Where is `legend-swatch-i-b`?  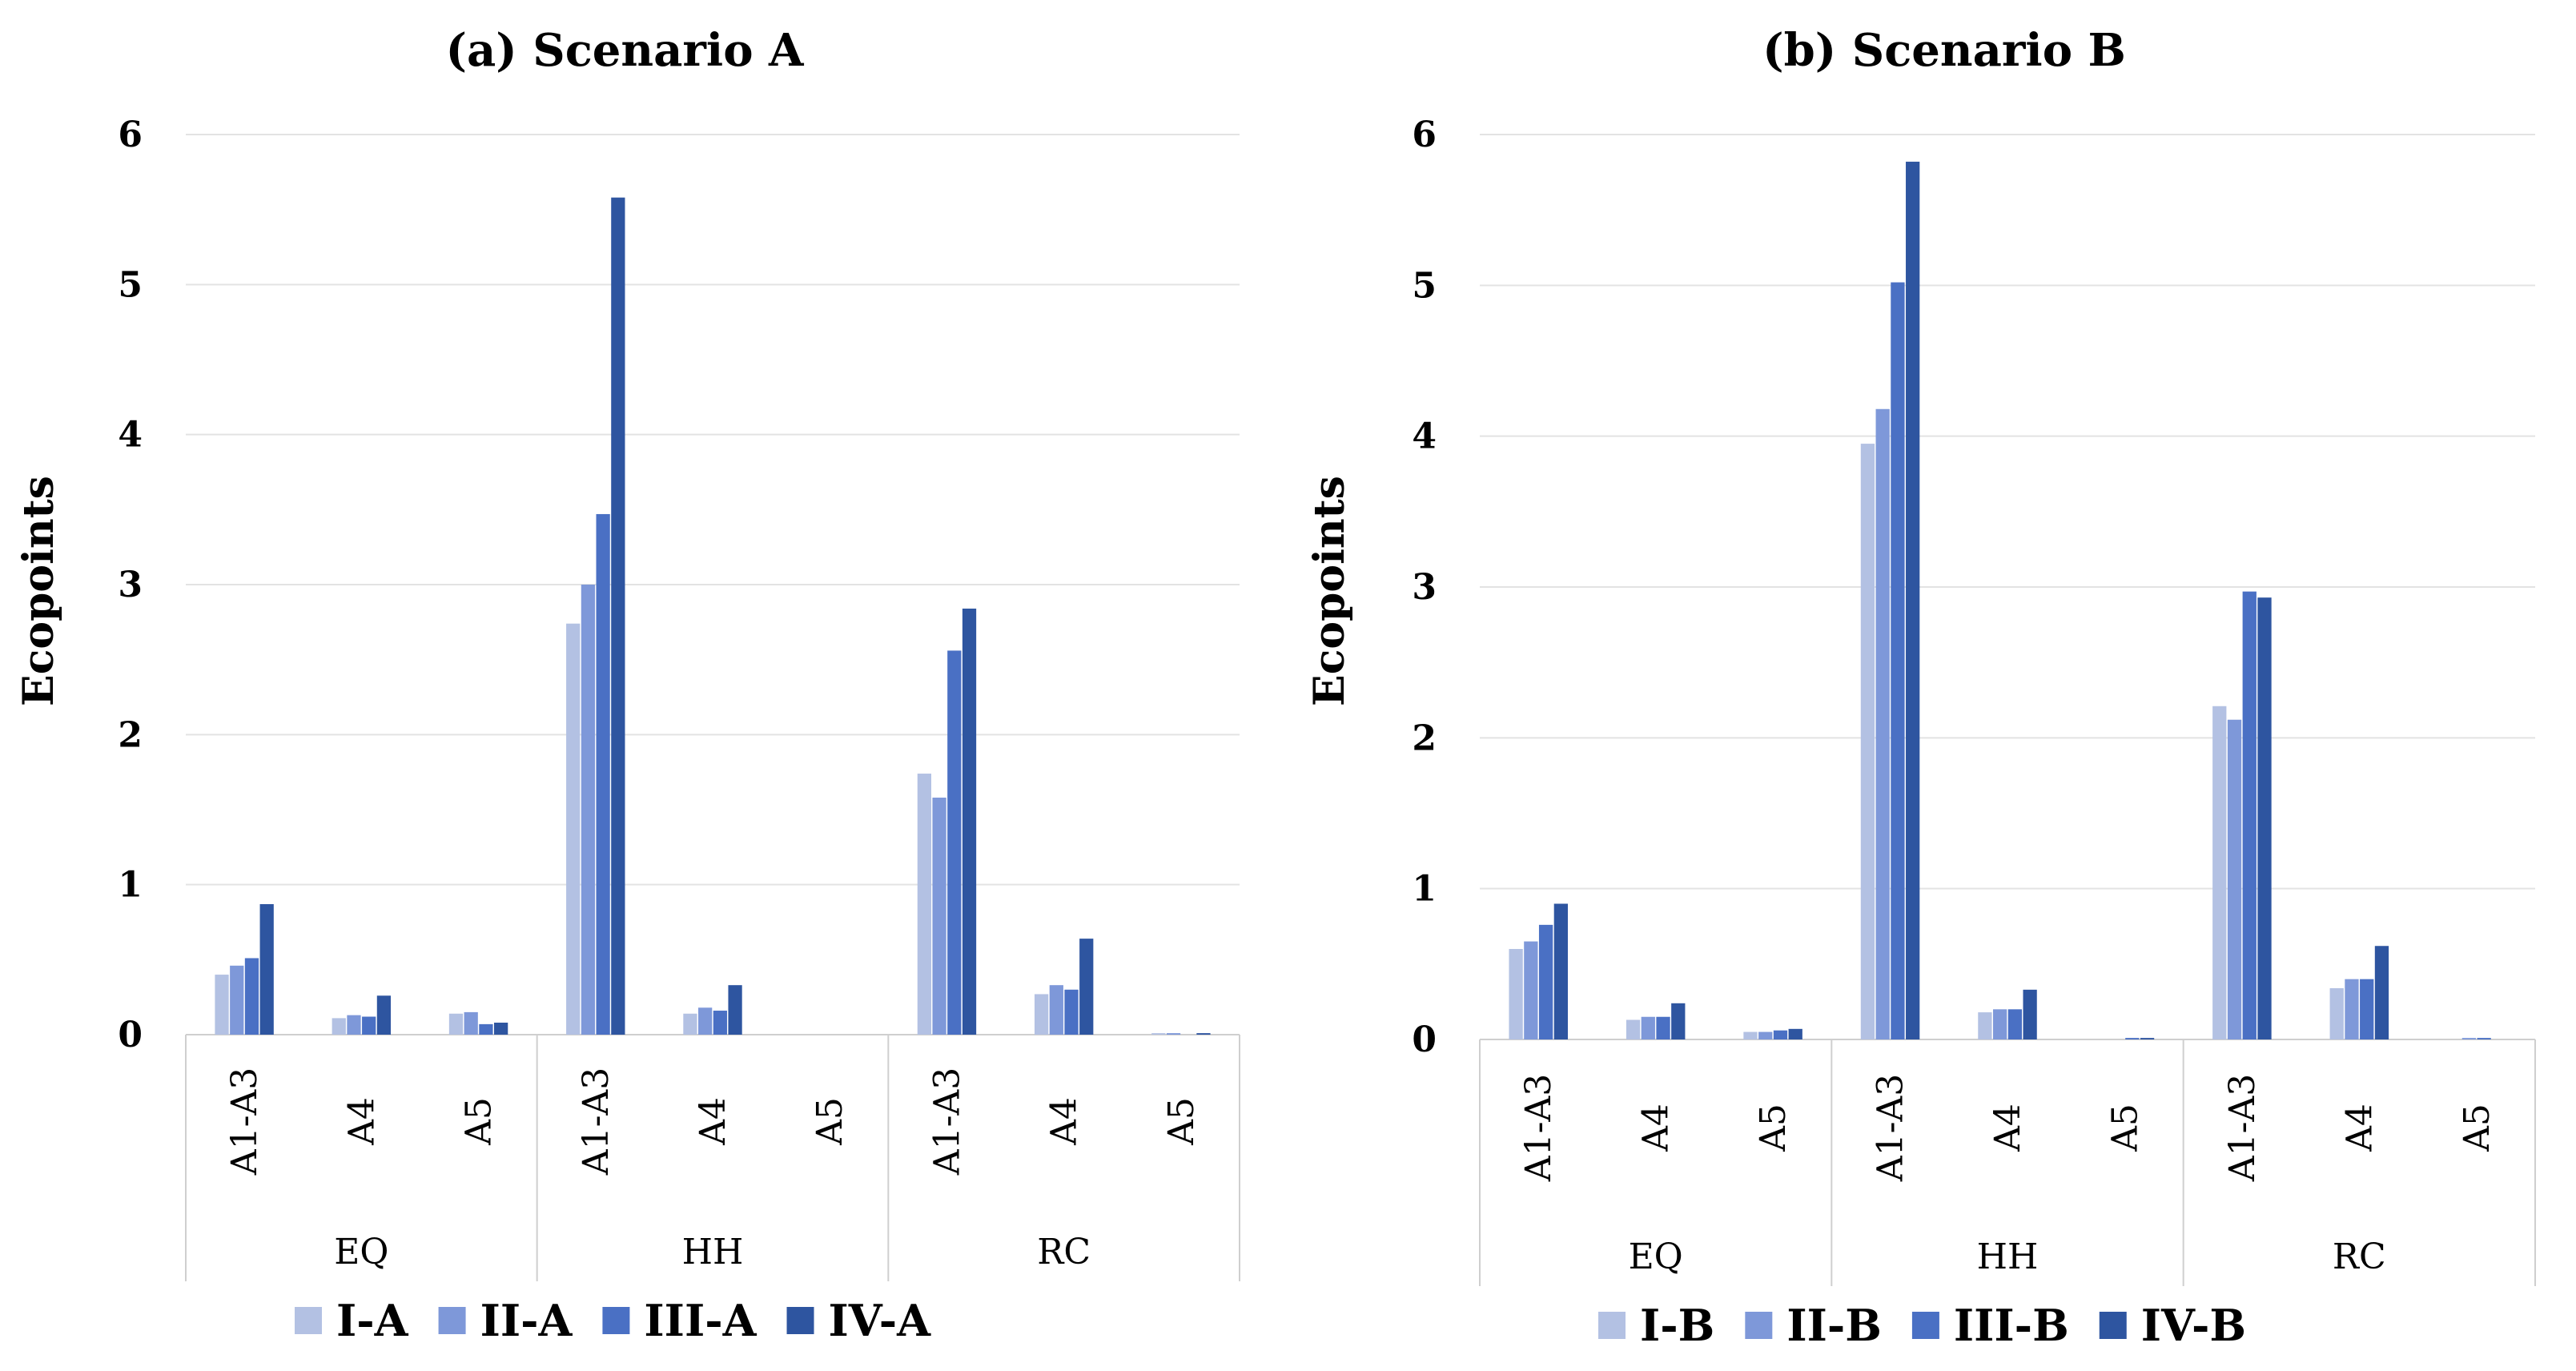
legend-swatch-i-b is located at coordinates (1612, 1325).